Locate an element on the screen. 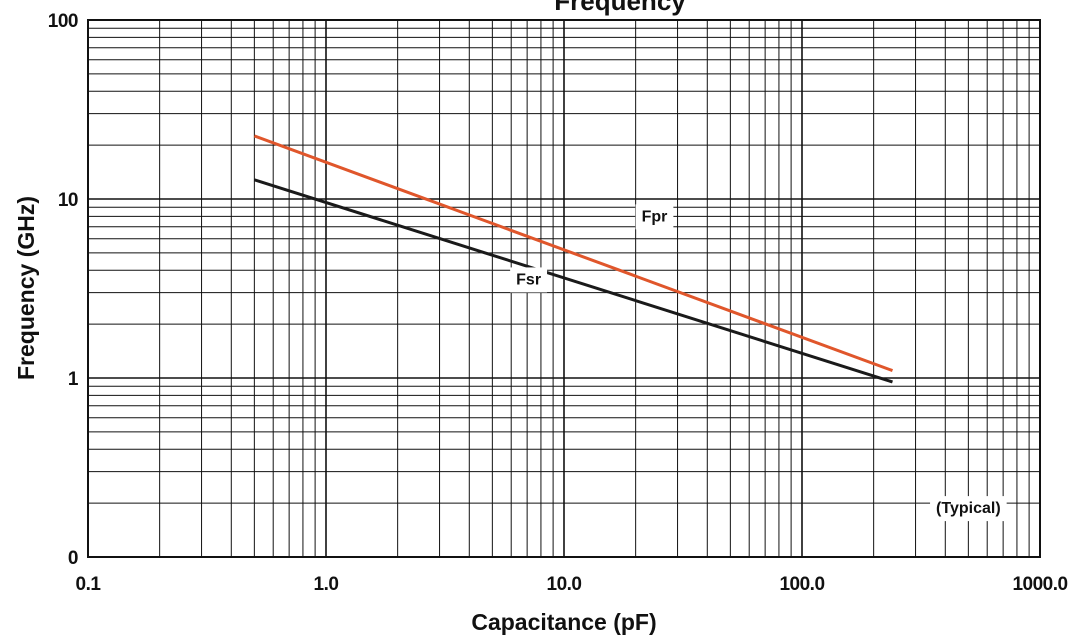 The width and height of the screenshot is (1075, 638). x-tick-label: 1.0 is located at coordinates (326, 584).